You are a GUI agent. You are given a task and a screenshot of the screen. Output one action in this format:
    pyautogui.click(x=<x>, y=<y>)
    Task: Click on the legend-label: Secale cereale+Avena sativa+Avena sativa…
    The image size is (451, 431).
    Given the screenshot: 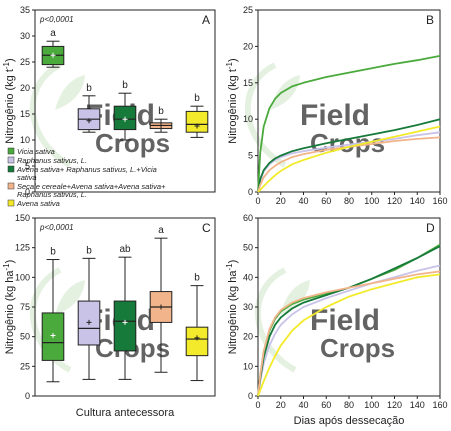 What is the action you would take?
    pyautogui.click(x=91, y=186)
    